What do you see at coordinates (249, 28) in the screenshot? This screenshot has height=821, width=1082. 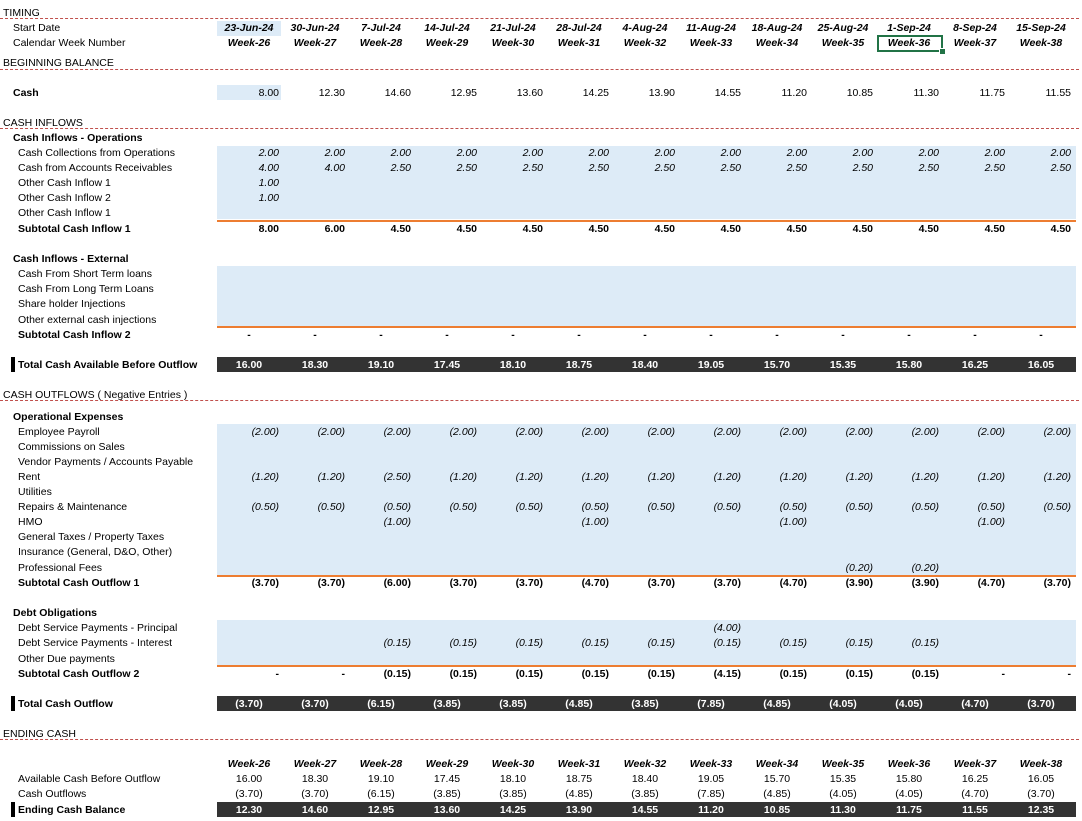 I see `start-date-cell-1: 23-Jun-24` at bounding box center [249, 28].